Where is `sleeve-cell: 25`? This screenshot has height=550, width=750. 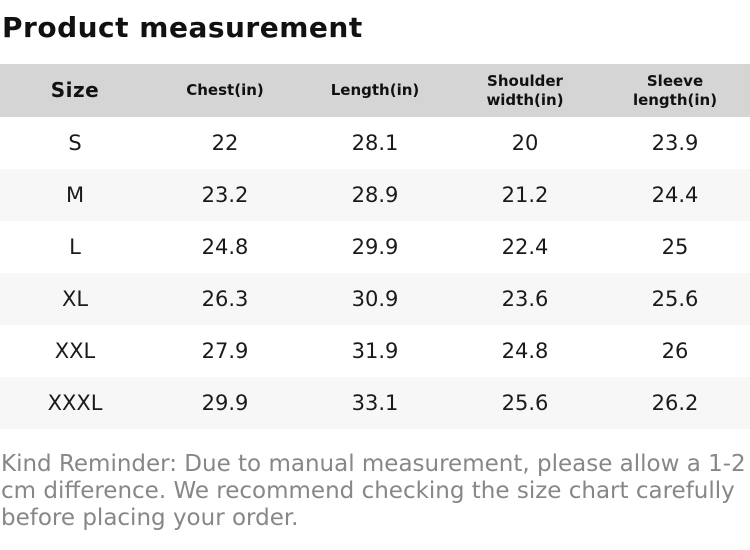 sleeve-cell: 25 is located at coordinates (675, 247).